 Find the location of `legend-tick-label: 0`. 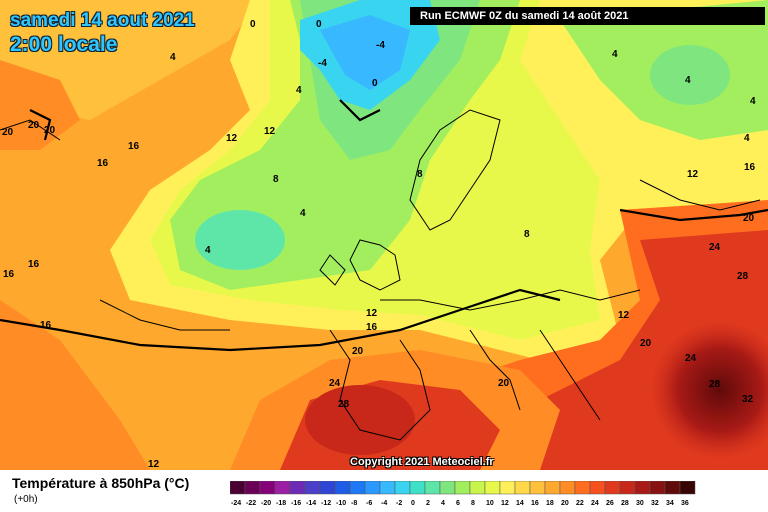

legend-tick-label: 0 is located at coordinates (413, 503).